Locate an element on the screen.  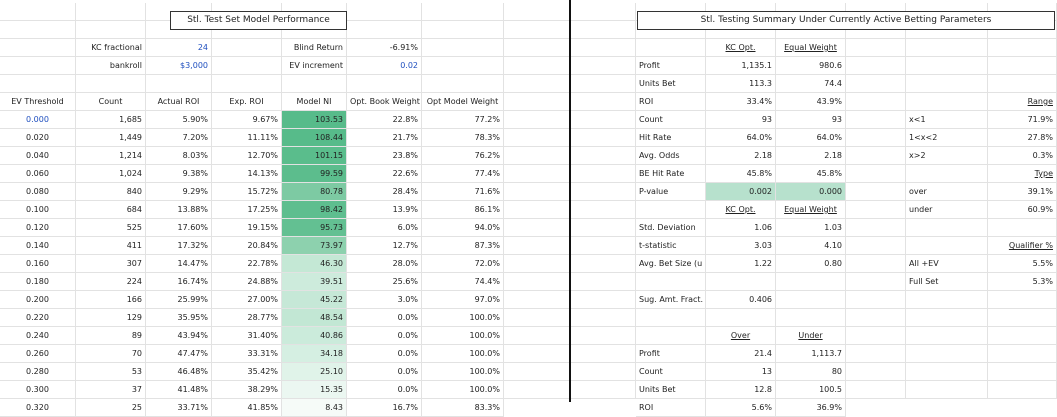
param-label: bankroll is located at coordinates (111, 66).